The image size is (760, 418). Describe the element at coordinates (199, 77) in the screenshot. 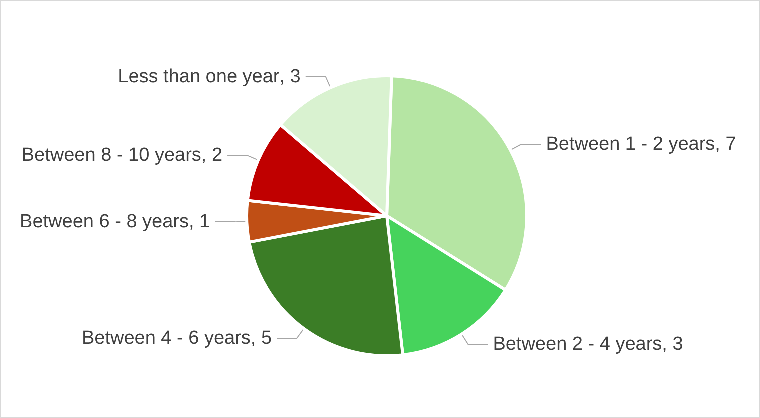

I see `slice-label: Less than one year` at that location.